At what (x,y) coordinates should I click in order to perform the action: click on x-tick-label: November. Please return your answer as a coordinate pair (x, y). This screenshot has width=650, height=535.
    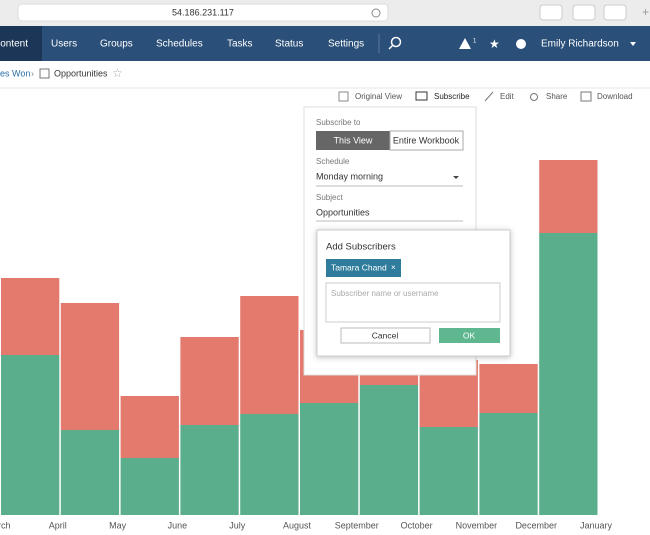
    Looking at the image, I should click on (477, 525).